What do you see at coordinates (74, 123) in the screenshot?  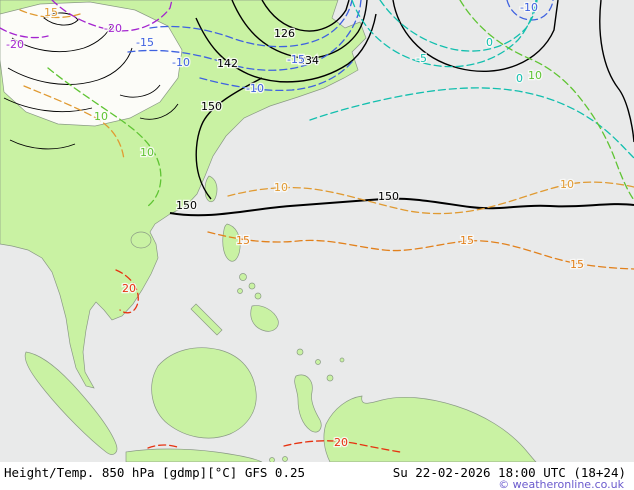 I see `temp-contour-10-northwest` at bounding box center [74, 123].